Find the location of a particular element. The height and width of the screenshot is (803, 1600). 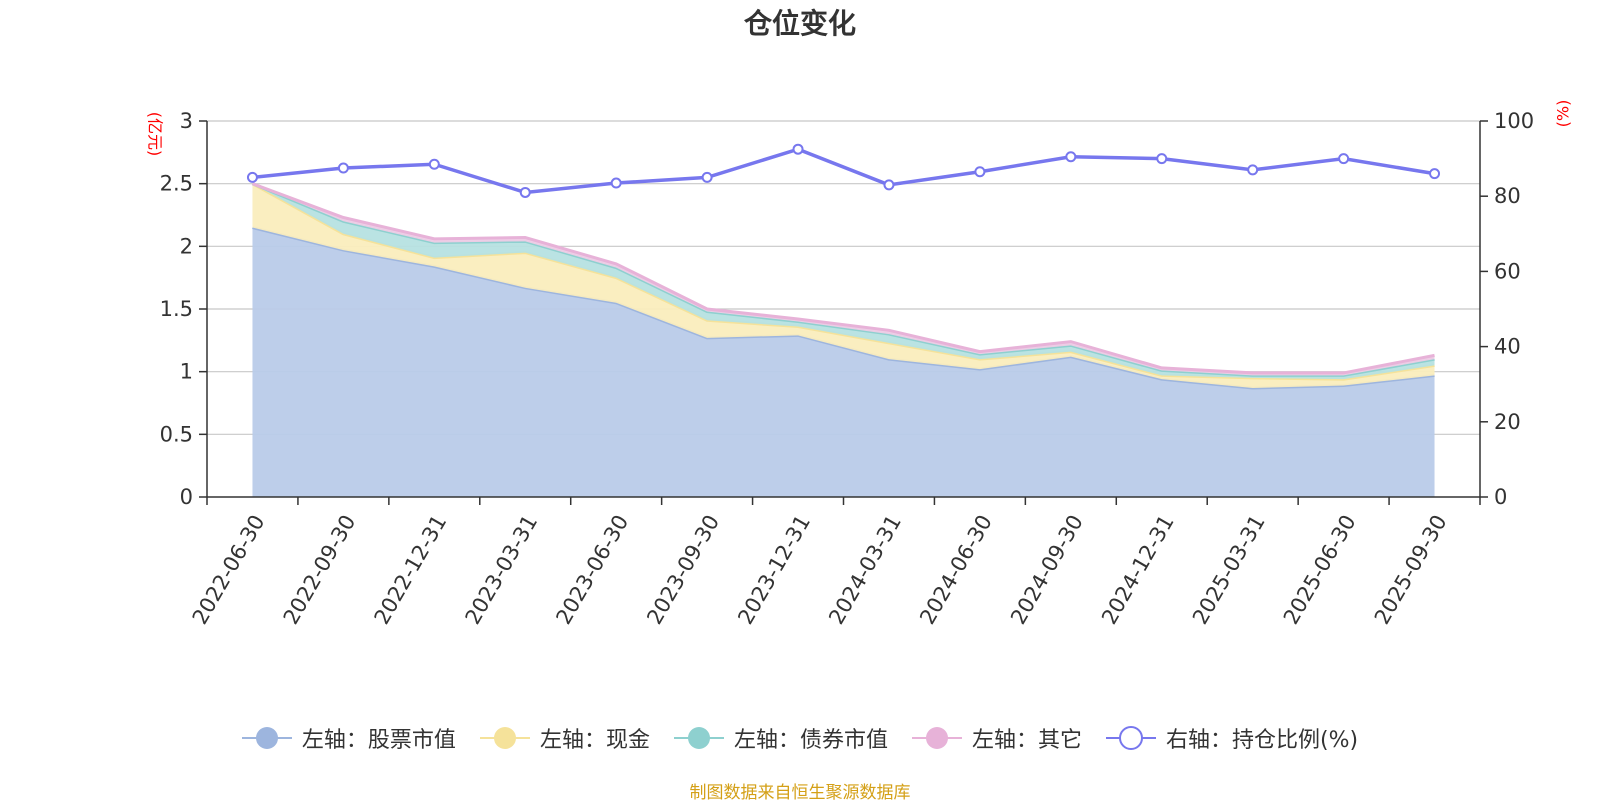

left-axis-unit: (亿元) is located at coordinates (155, 134).